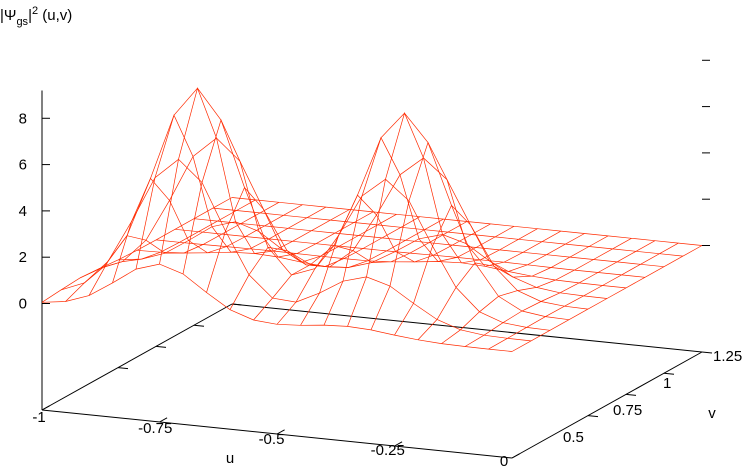 The width and height of the screenshot is (746, 466). I want to click on x-tick-label: -0.5, so click(272, 439).